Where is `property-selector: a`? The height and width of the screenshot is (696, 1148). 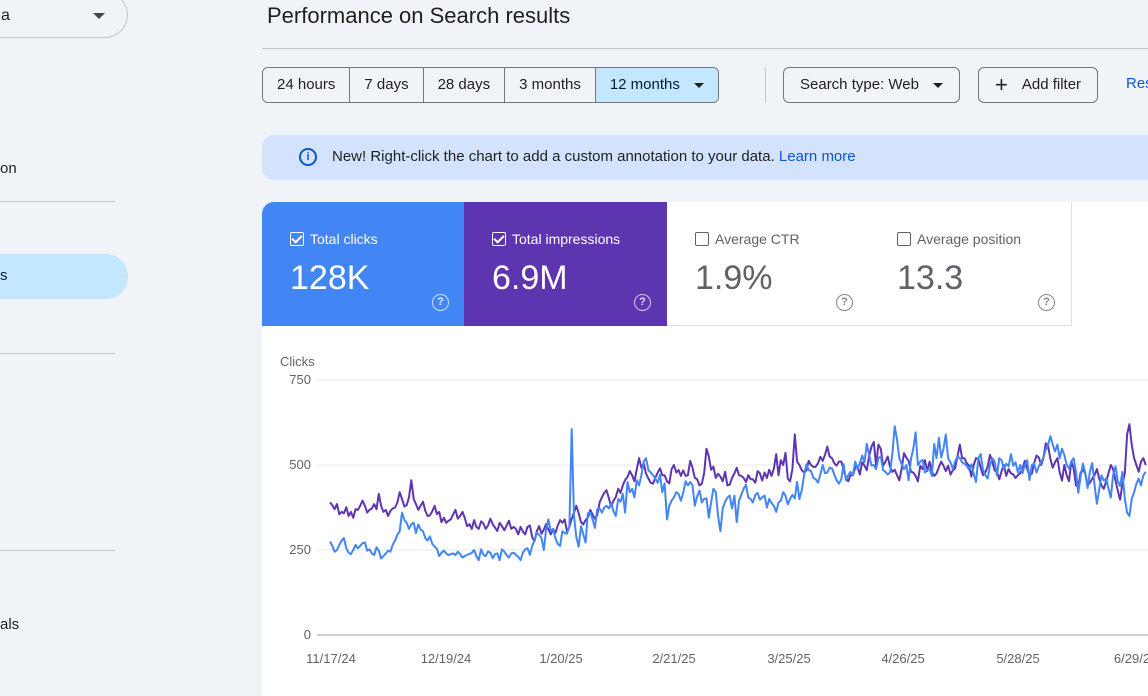
property-selector: a is located at coordinates (64, 19).